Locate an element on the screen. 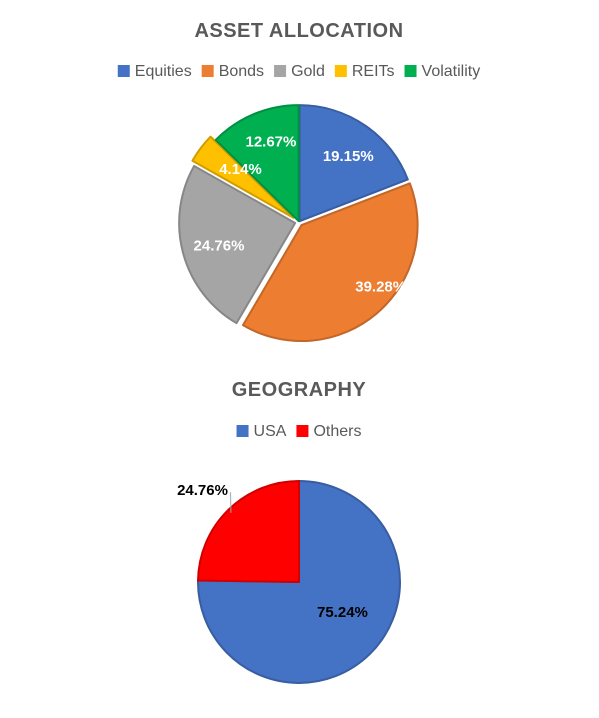 The height and width of the screenshot is (718, 599). data-label-usa: 75.24% is located at coordinates (342, 612).